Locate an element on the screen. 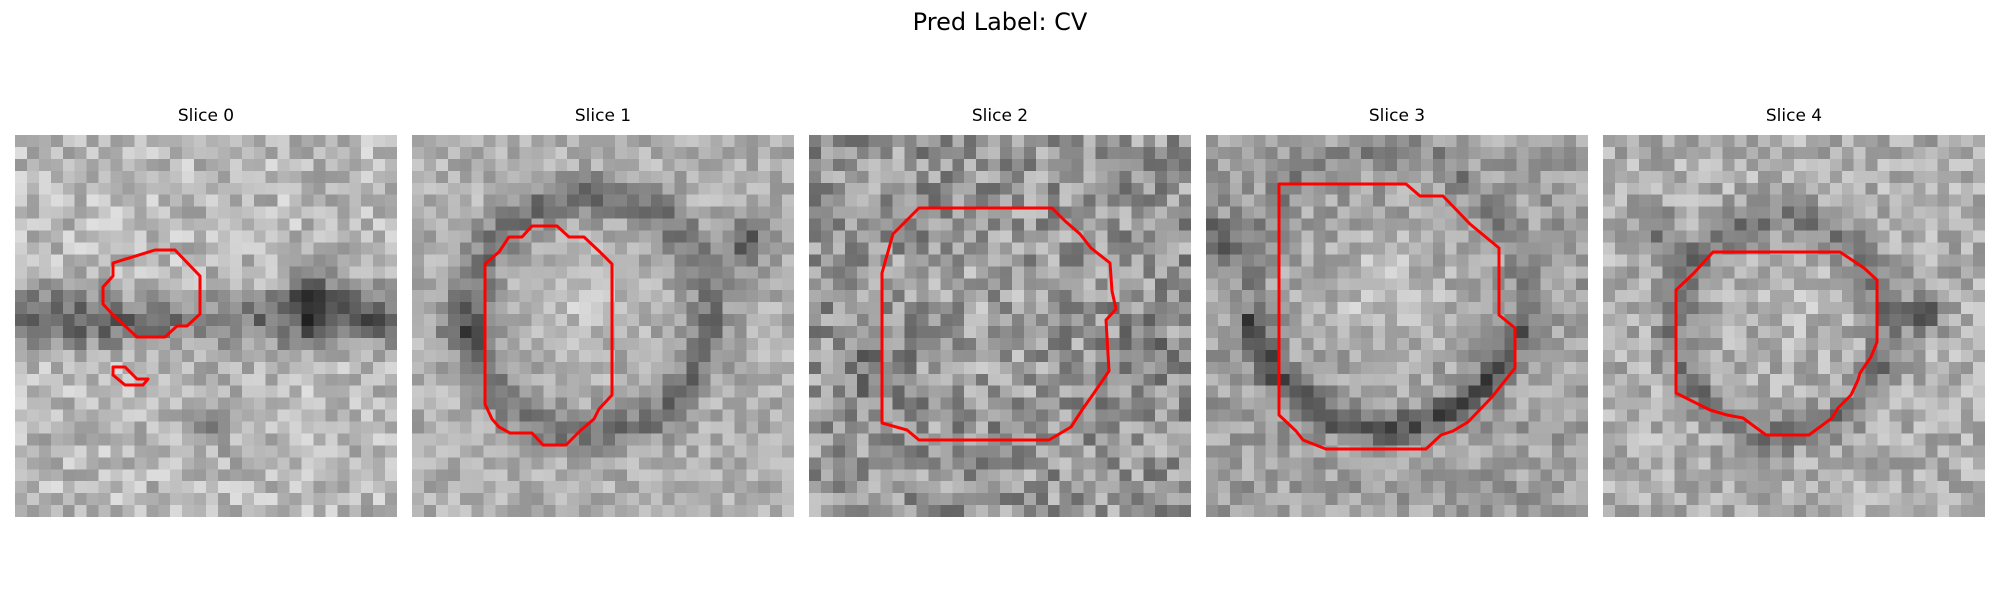  slice-title: Slice 2 is located at coordinates (1000, 116).